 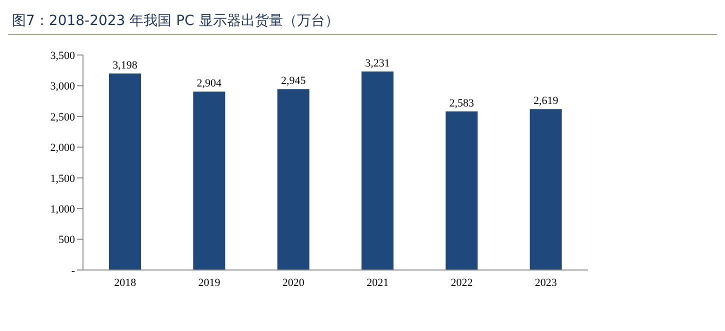 I want to click on y-tick-label: 1,500, so click(x=63, y=178).